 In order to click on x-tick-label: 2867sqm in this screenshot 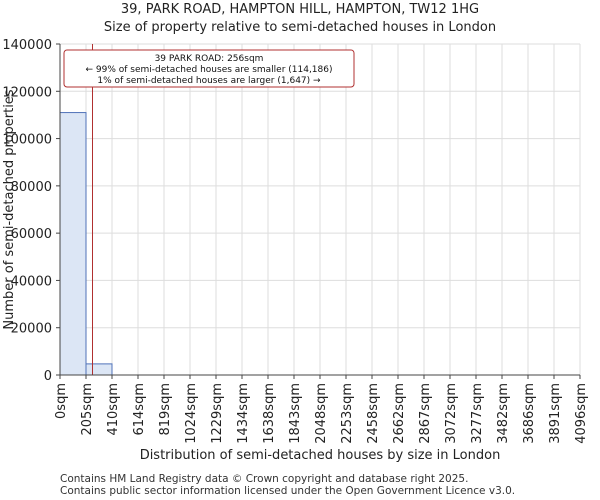, I will do `click(425, 413)`.